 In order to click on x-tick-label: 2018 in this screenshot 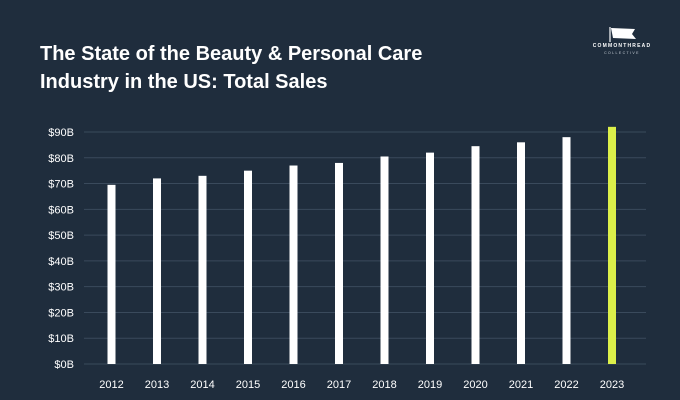, I will do `click(384, 385)`.